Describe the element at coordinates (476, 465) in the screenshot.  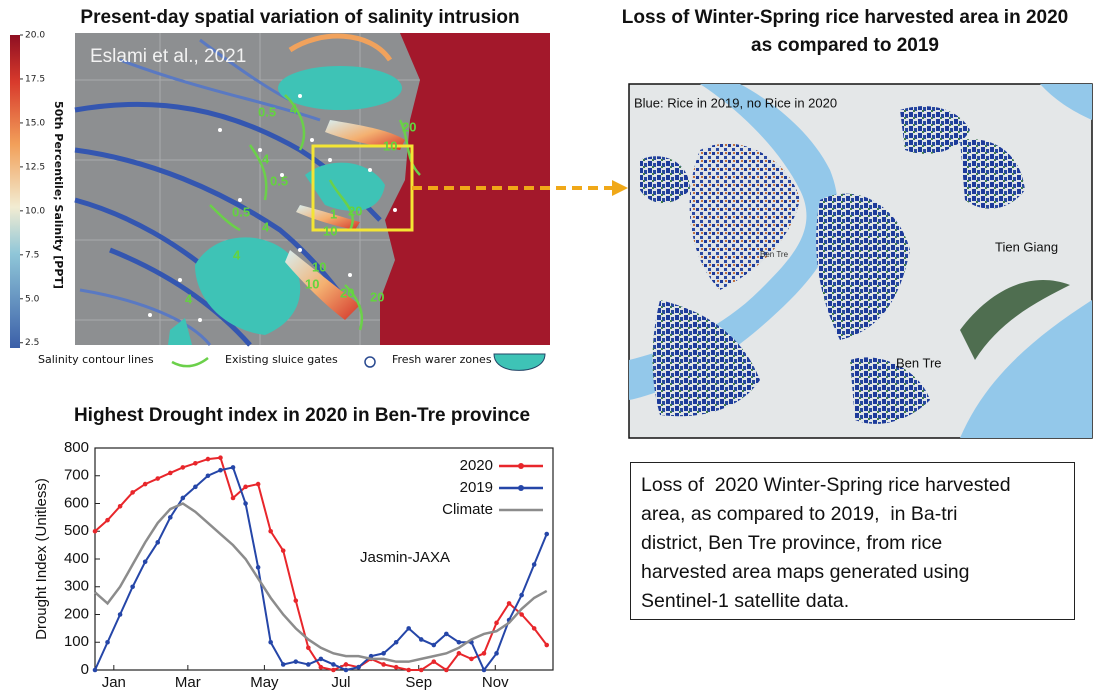
I see `legend-label: 2020` at that location.